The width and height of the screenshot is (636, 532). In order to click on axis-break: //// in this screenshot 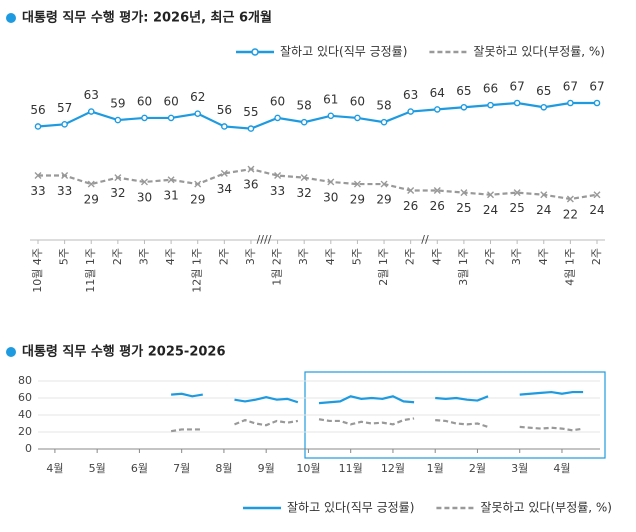, I will do `click(264, 239)`.